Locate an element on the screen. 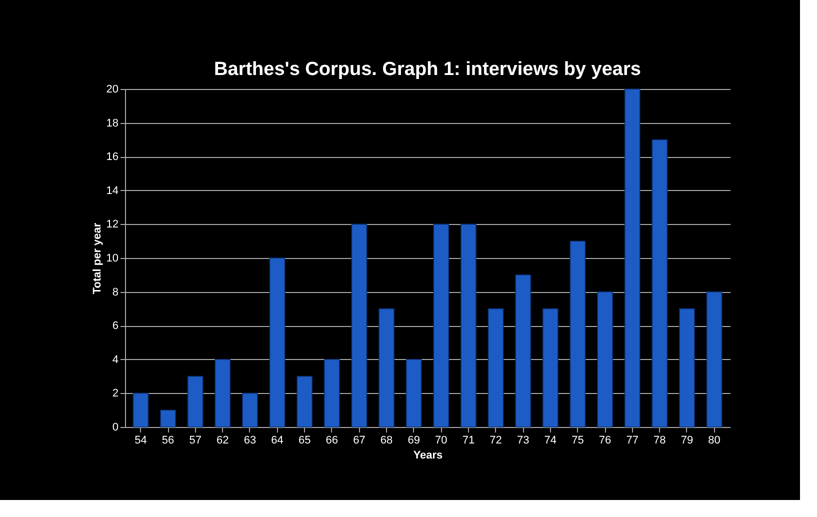  y-tick-label: 16 is located at coordinates (112, 157).